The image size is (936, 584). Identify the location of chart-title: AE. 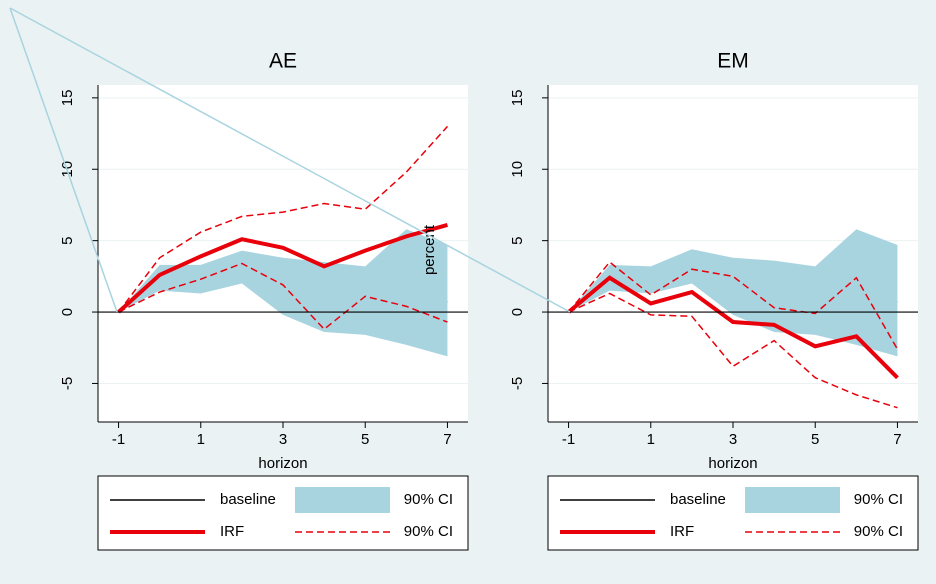
(283, 61).